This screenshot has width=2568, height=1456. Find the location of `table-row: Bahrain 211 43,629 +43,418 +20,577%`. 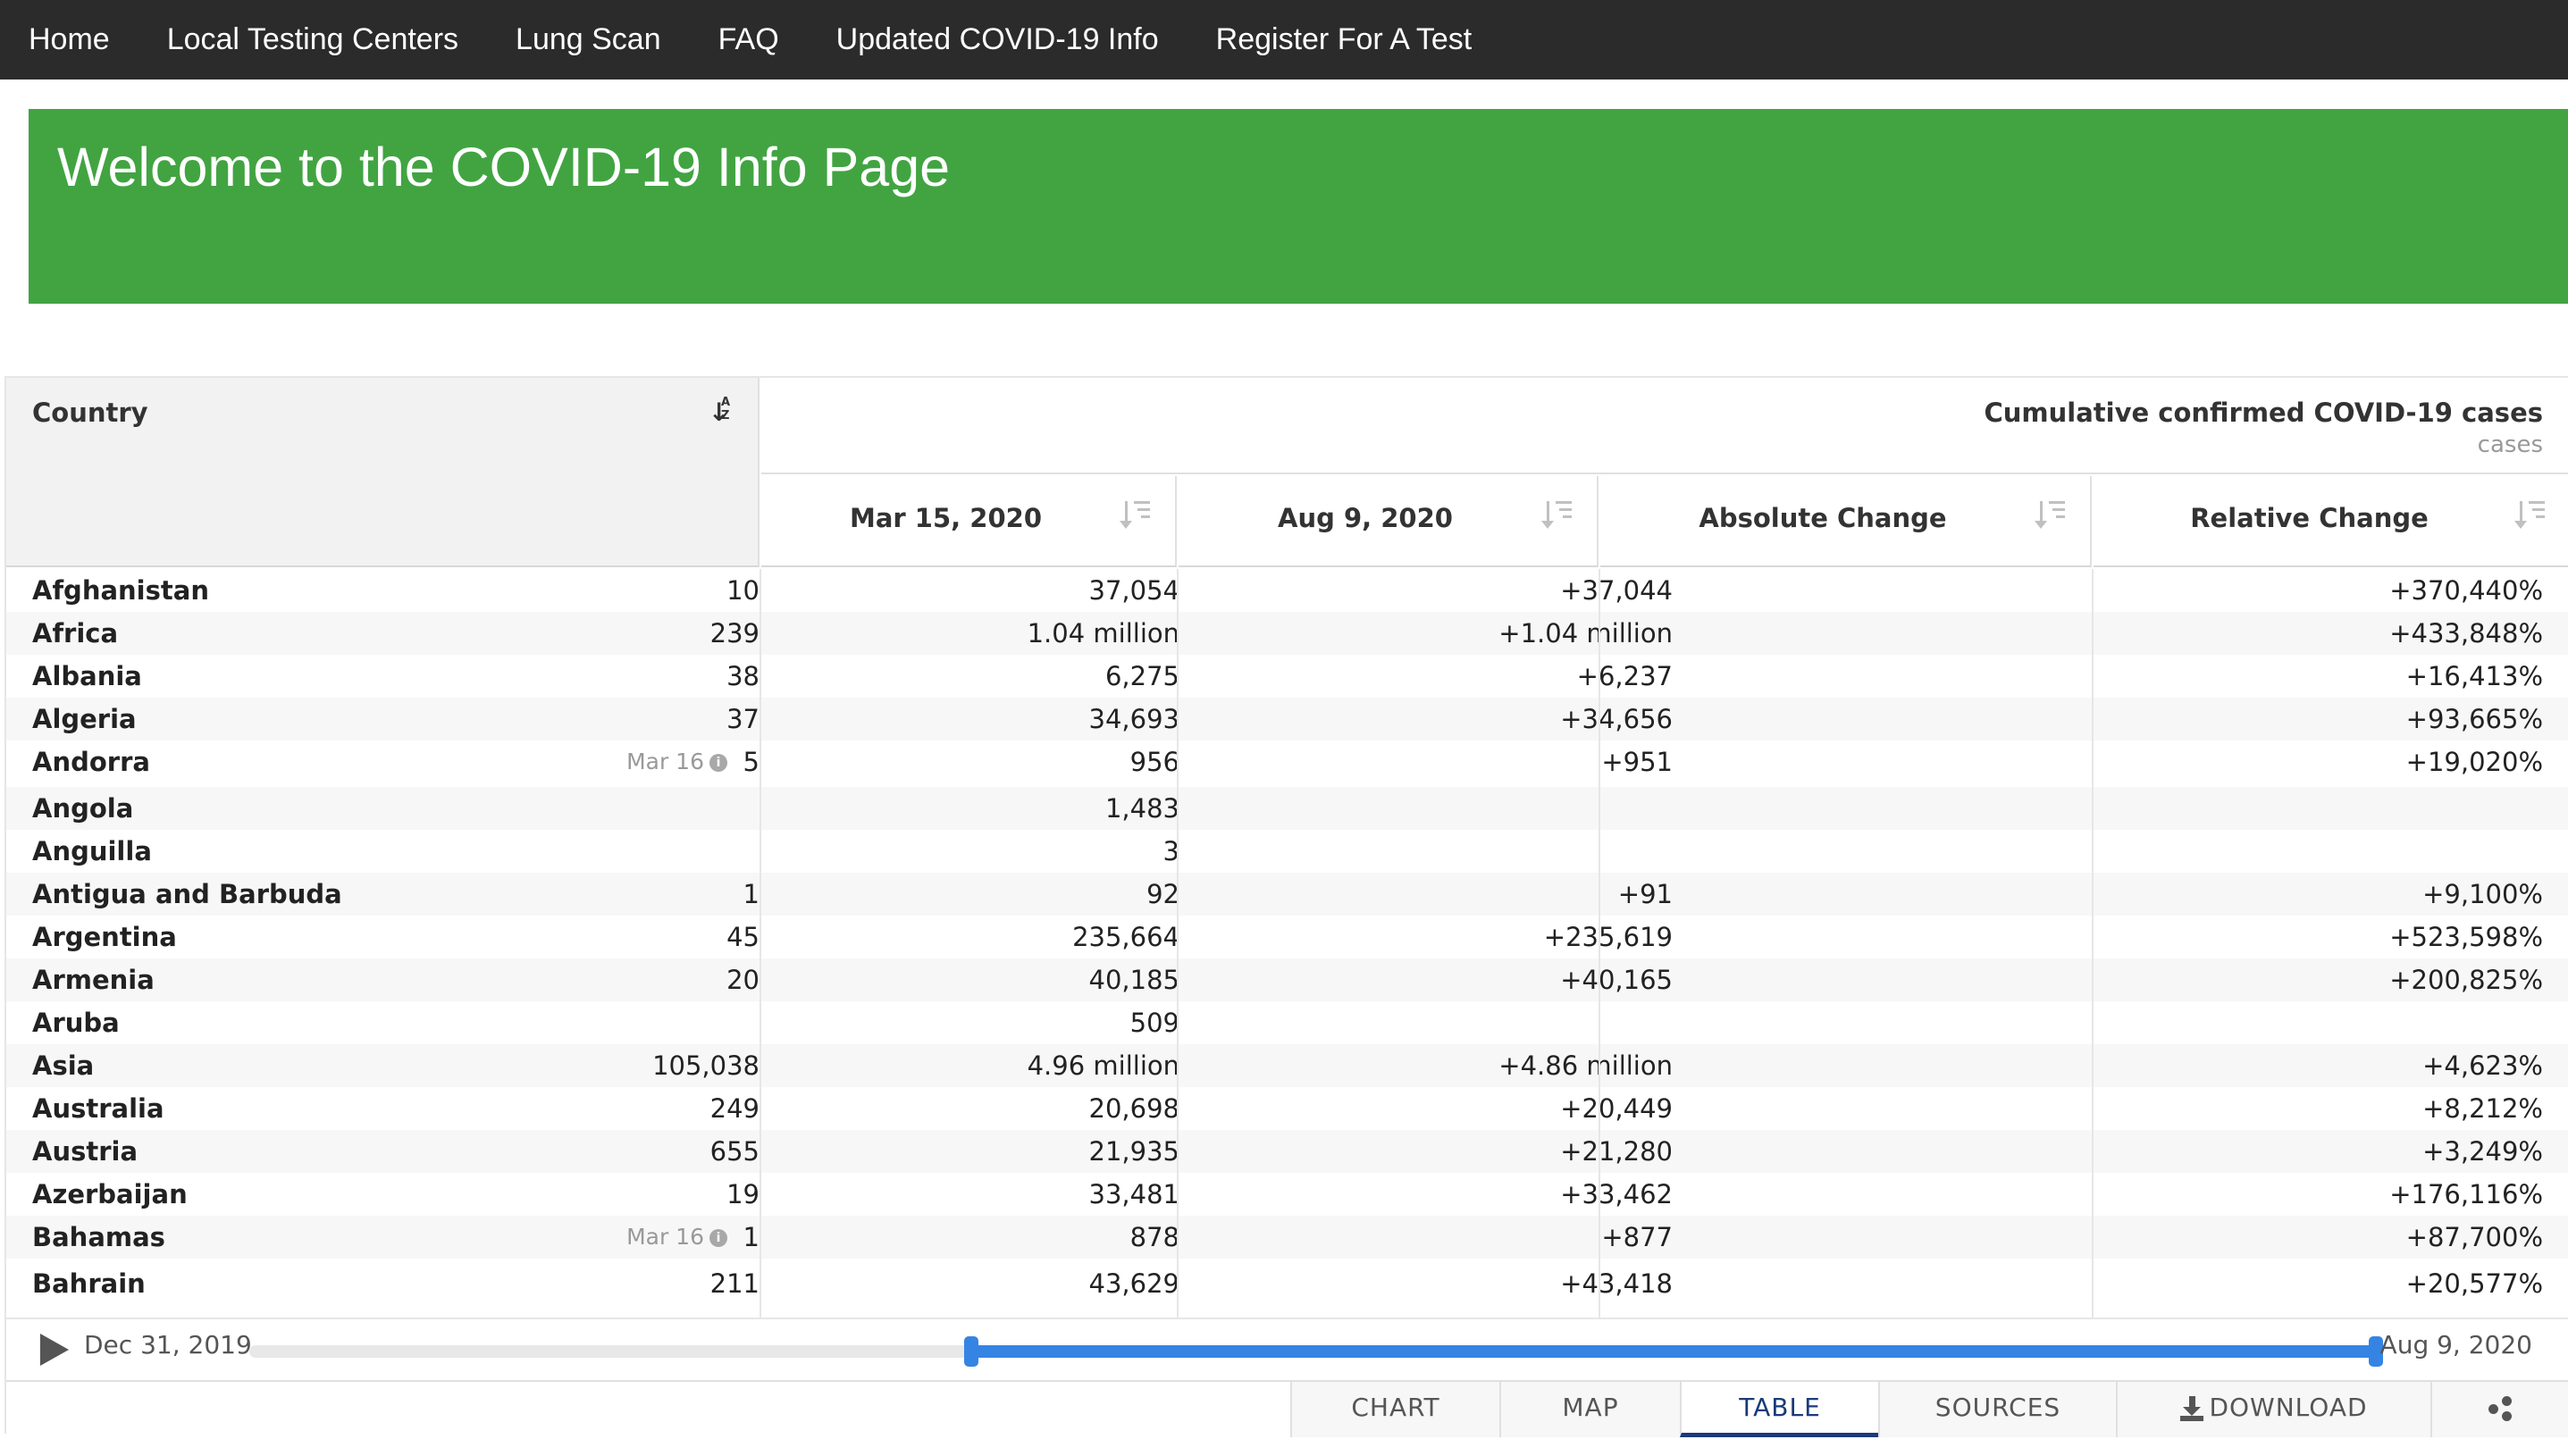

table-row: Bahrain 211 43,629 +43,418 +20,577% is located at coordinates (1287, 1283).